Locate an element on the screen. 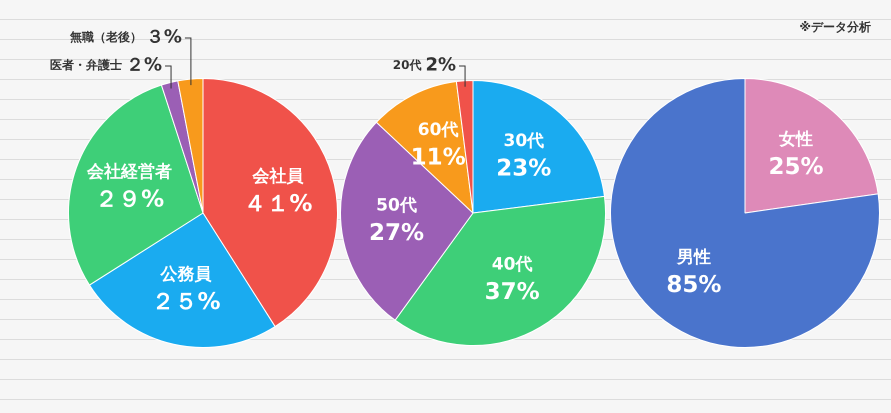 The image size is (891, 413). data-label: 85% is located at coordinates (694, 285).